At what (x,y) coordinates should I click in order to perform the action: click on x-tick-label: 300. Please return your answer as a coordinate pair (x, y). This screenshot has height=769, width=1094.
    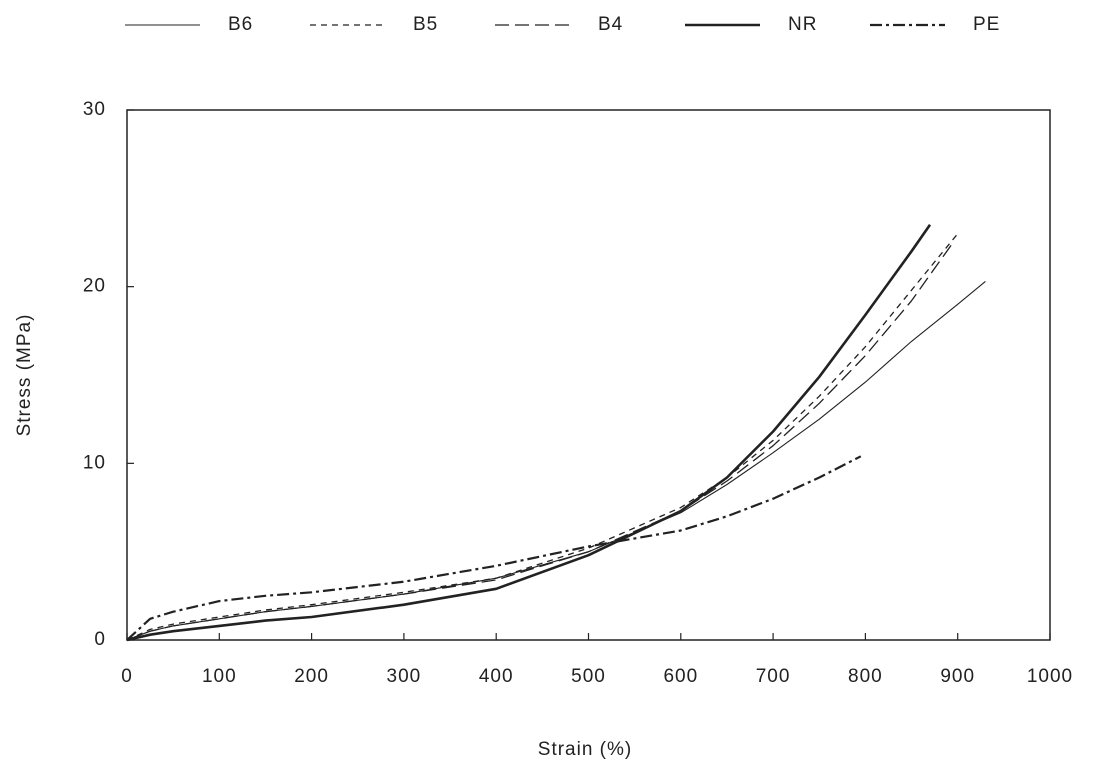
    Looking at the image, I should click on (404, 676).